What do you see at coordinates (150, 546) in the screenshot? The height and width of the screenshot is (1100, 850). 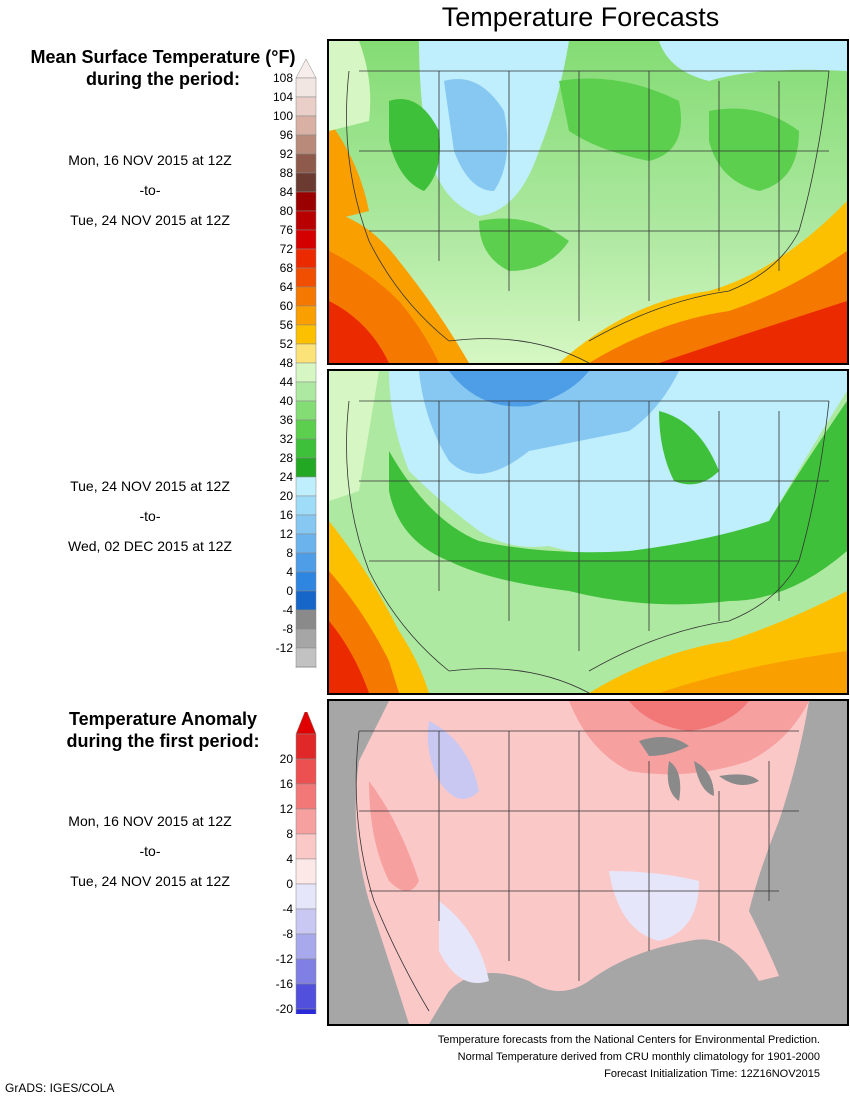 I see `period2-end: Wed, 02 DEC 2015 at 12Z` at bounding box center [150, 546].